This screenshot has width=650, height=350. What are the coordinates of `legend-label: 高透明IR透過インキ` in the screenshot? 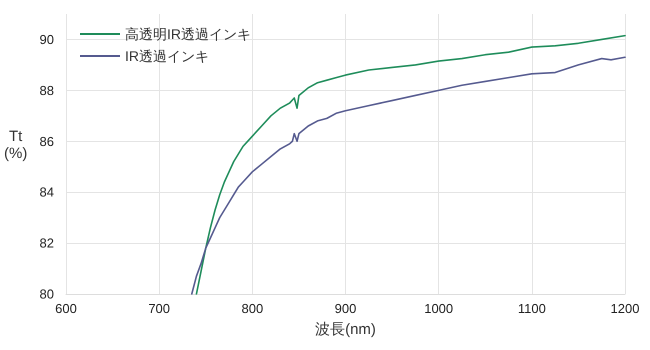 It's located at (188, 34).